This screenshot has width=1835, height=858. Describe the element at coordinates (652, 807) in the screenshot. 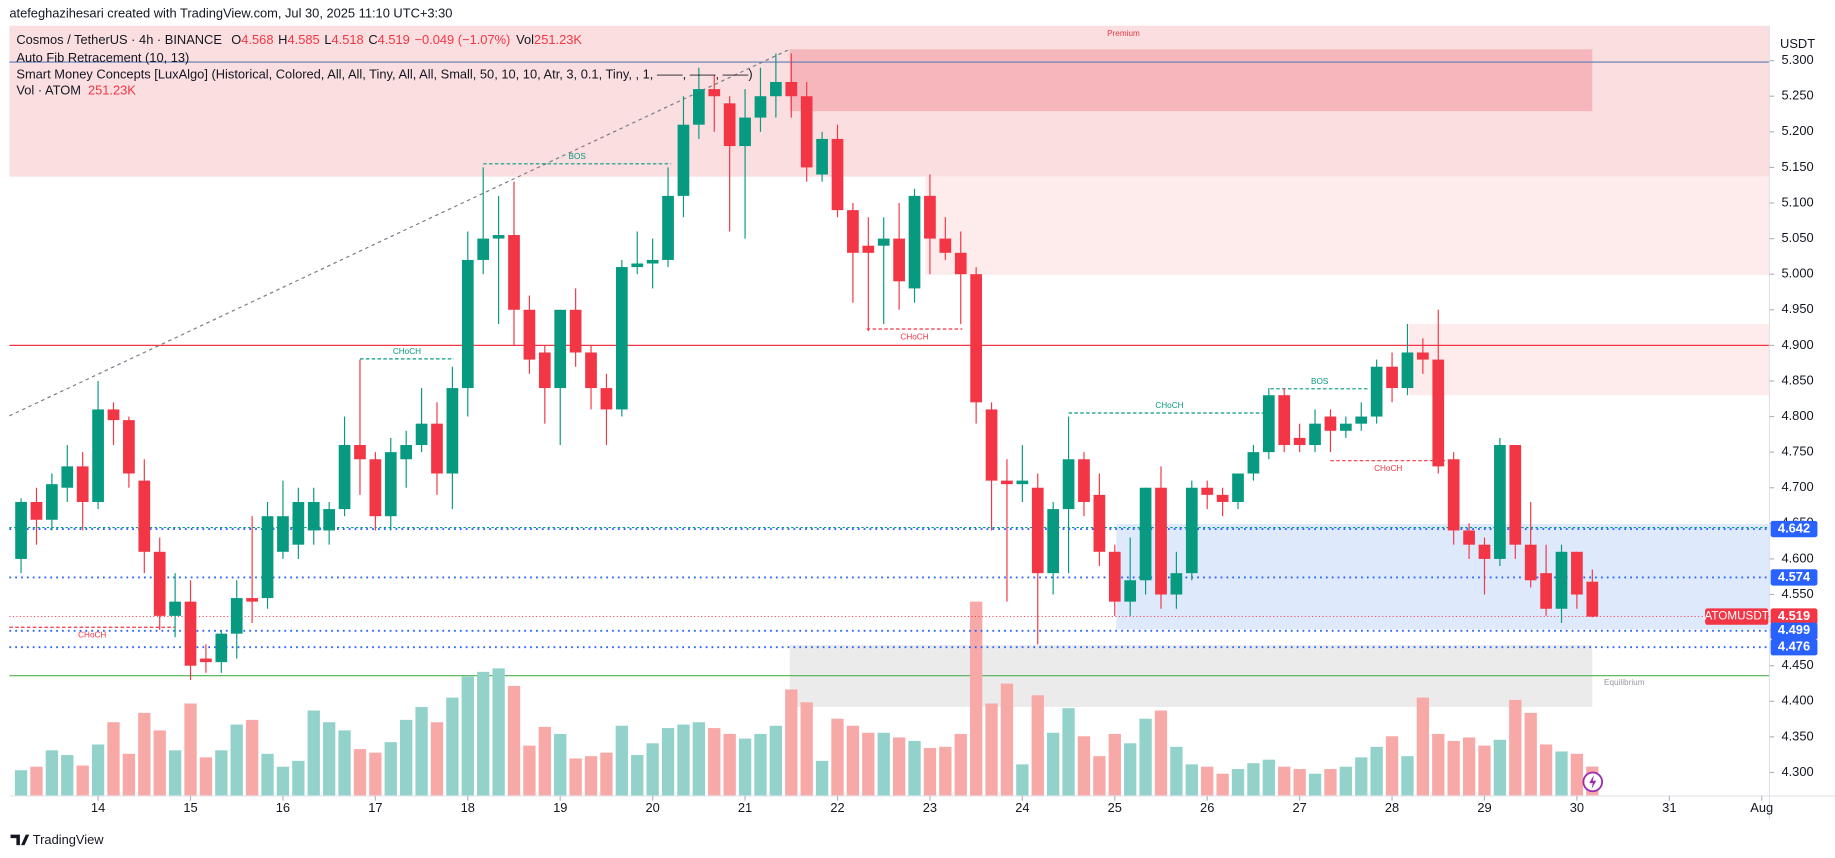

I see `x-tick-label: 20` at that location.